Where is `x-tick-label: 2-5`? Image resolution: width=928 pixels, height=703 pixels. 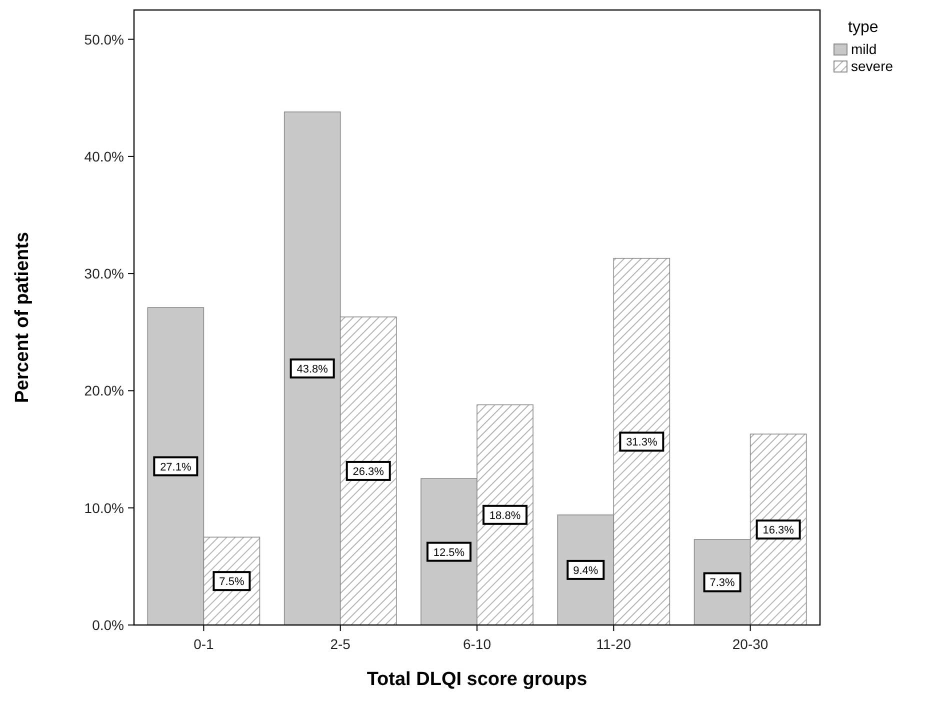 x-tick-label: 2-5 is located at coordinates (340, 644).